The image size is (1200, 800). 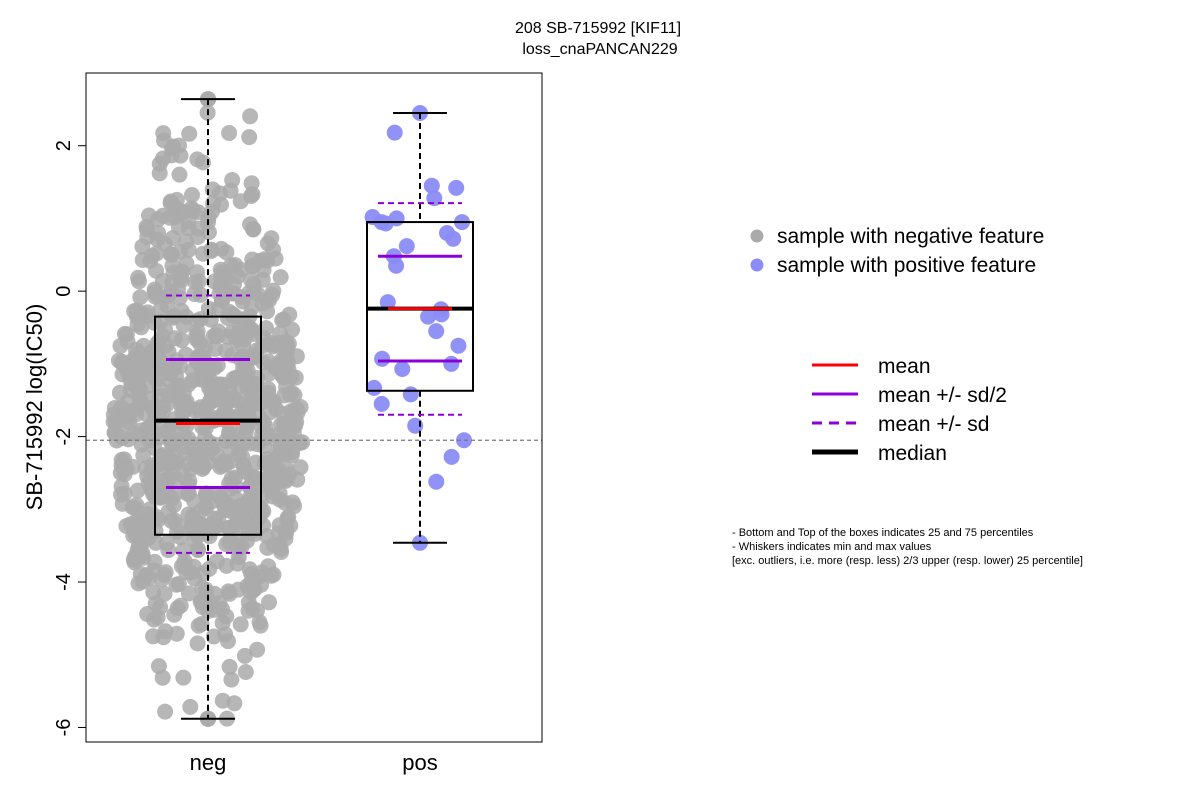 What do you see at coordinates (933, 424) in the screenshot?
I see `legend-line-label: mean +/- sd` at bounding box center [933, 424].